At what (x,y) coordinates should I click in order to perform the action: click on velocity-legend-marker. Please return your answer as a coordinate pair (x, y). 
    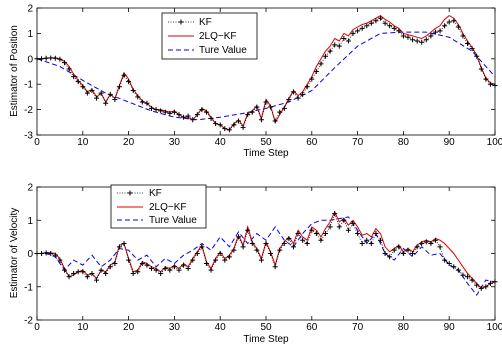
    Looking at the image, I should click on (130, 193).